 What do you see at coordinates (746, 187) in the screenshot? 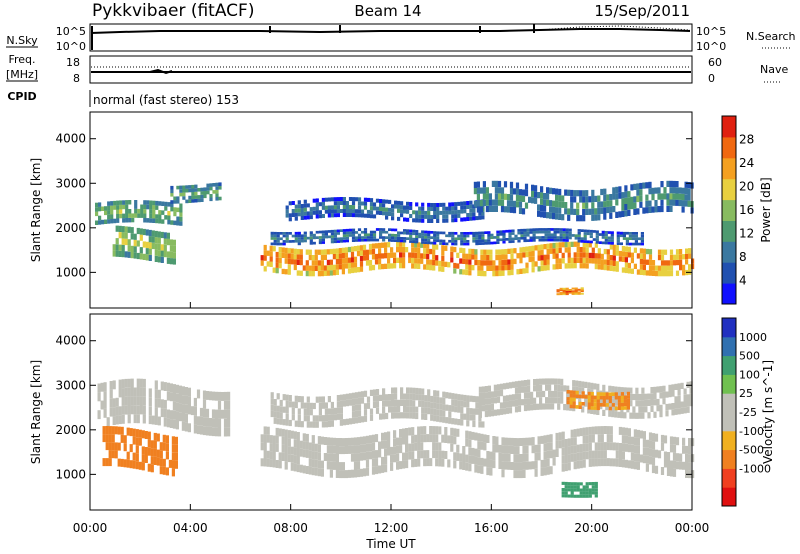
I see `colorbar-tick-label: 20` at bounding box center [746, 187].